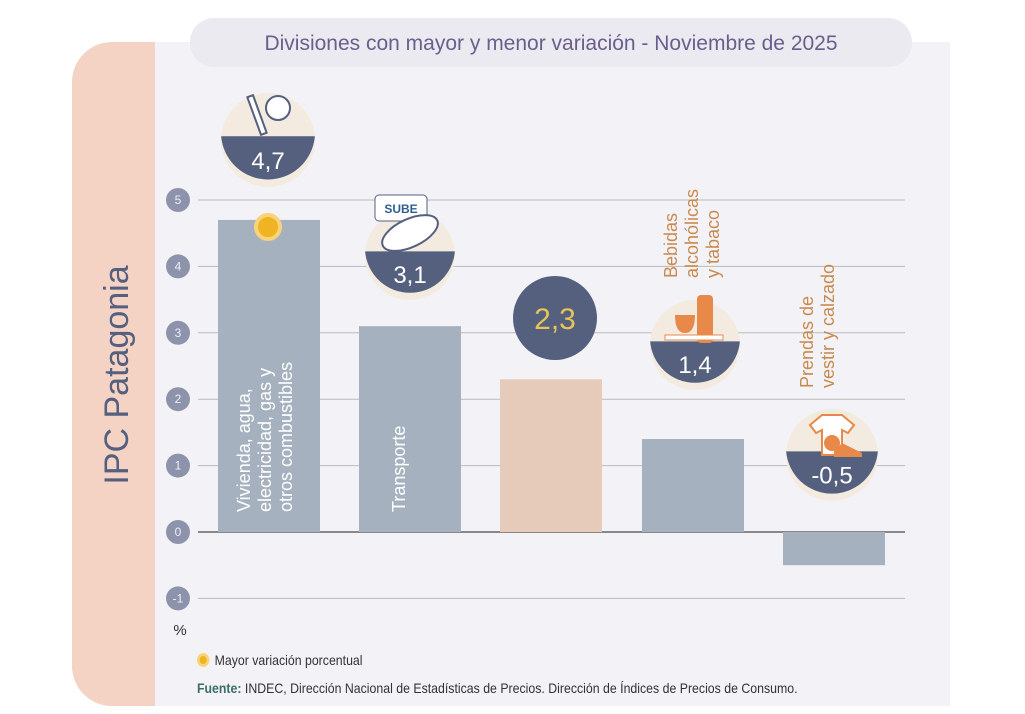  What do you see at coordinates (219, 688) in the screenshot?
I see `source-label: Fuente:` at bounding box center [219, 688].